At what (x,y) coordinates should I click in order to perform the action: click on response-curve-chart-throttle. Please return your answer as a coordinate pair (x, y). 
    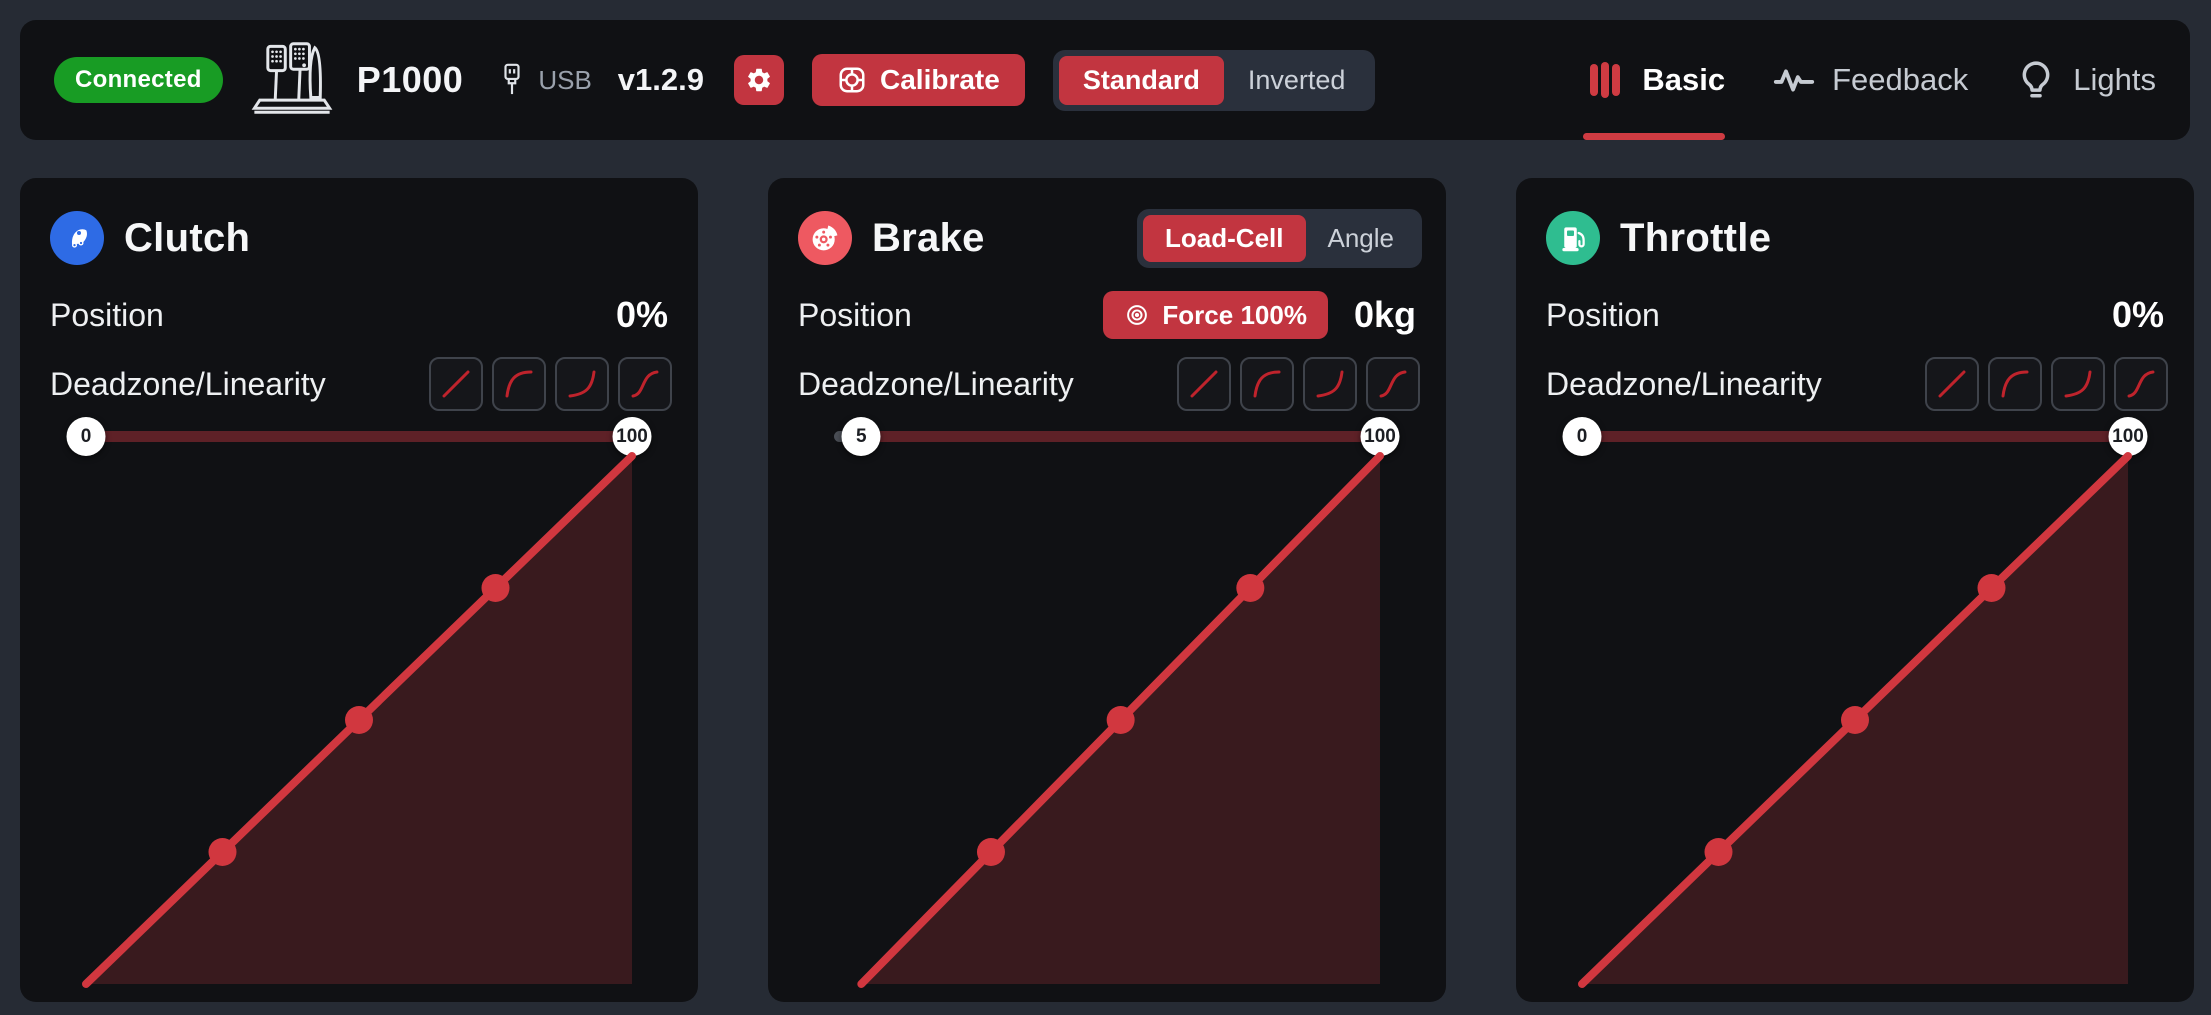
    Looking at the image, I should click on (1855, 720).